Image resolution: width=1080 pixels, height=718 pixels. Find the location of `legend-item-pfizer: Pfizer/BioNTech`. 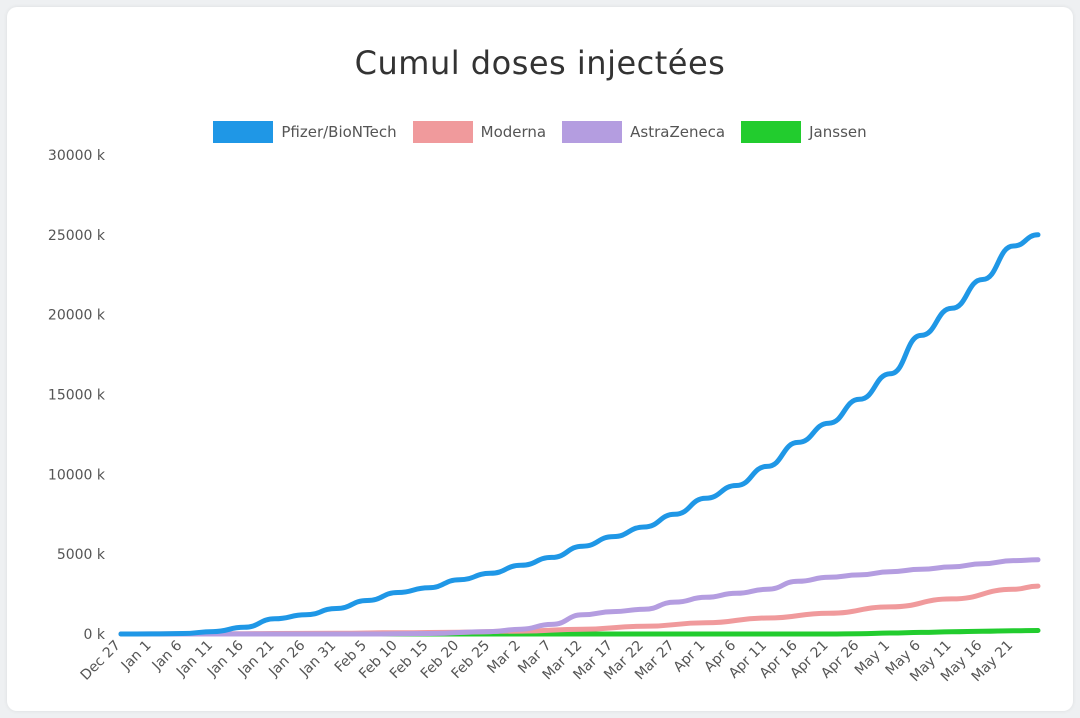

legend-item-pfizer: Pfizer/BioNTech is located at coordinates (305, 132).